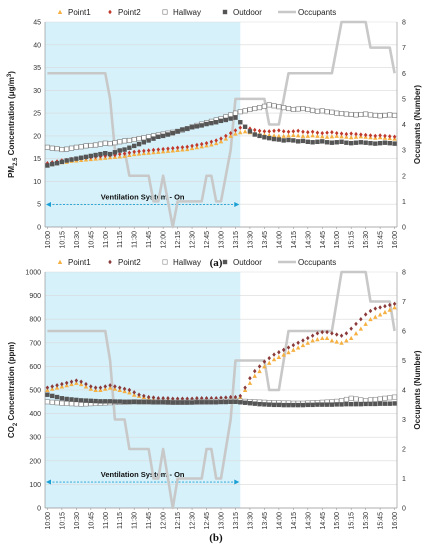 This screenshot has height=550, width=433. I want to click on ventilation-label: Ventilation System - On, so click(143, 196).